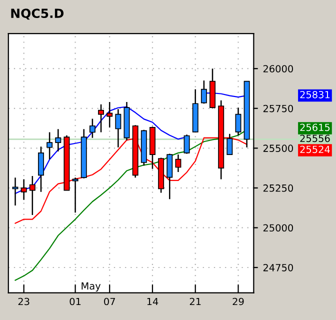 This screenshot has width=336, height=320. I want to click on y-tick-label: 25000, so click(278, 228).